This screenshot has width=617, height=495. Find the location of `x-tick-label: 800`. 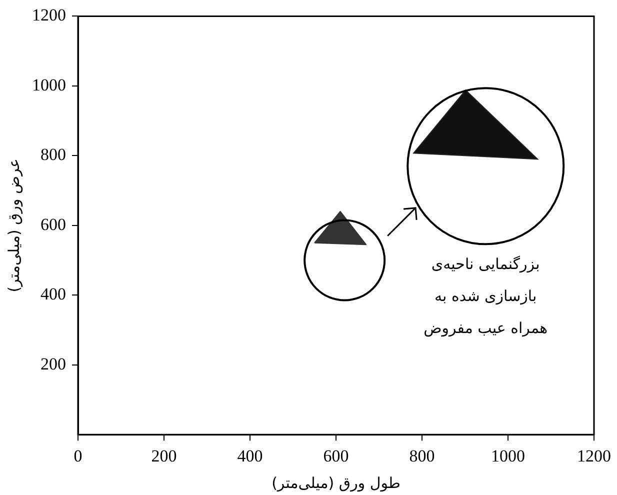

x-tick-label: 800 is located at coordinates (422, 456).